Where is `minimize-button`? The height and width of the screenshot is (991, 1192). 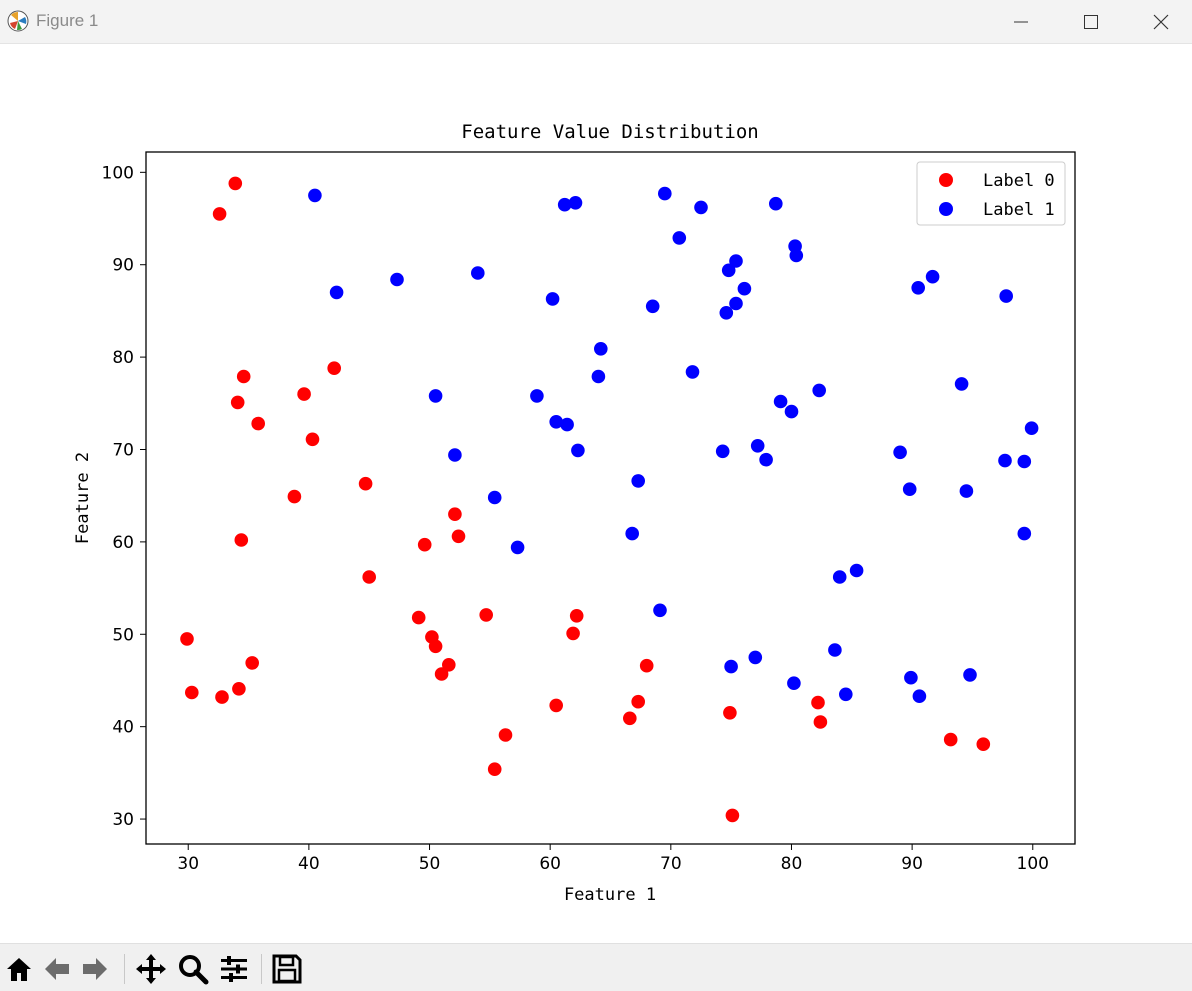
minimize-button is located at coordinates (1021, 21).